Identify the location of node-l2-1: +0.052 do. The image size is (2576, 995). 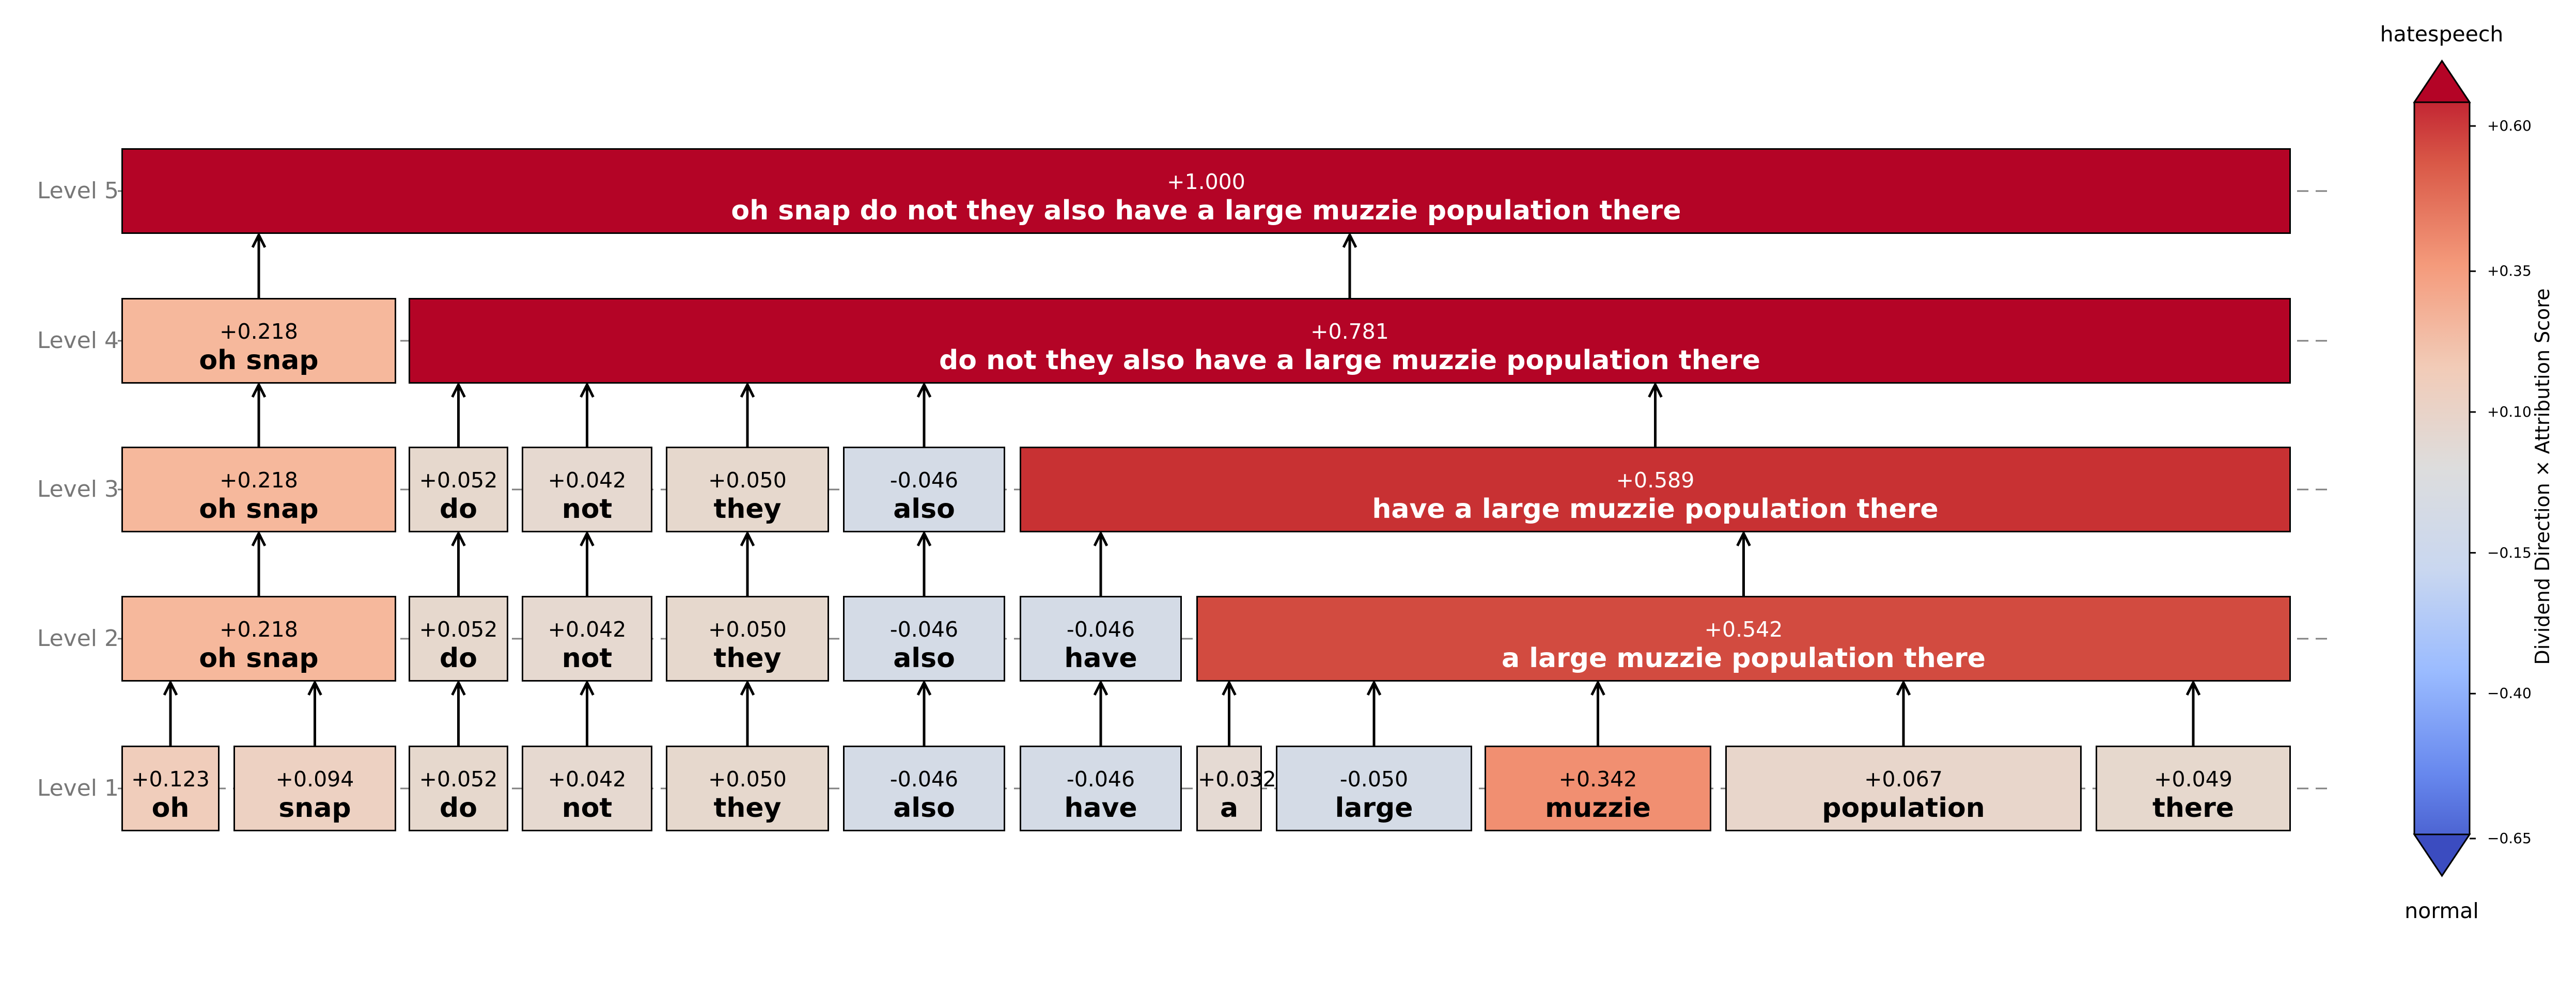
(459, 639).